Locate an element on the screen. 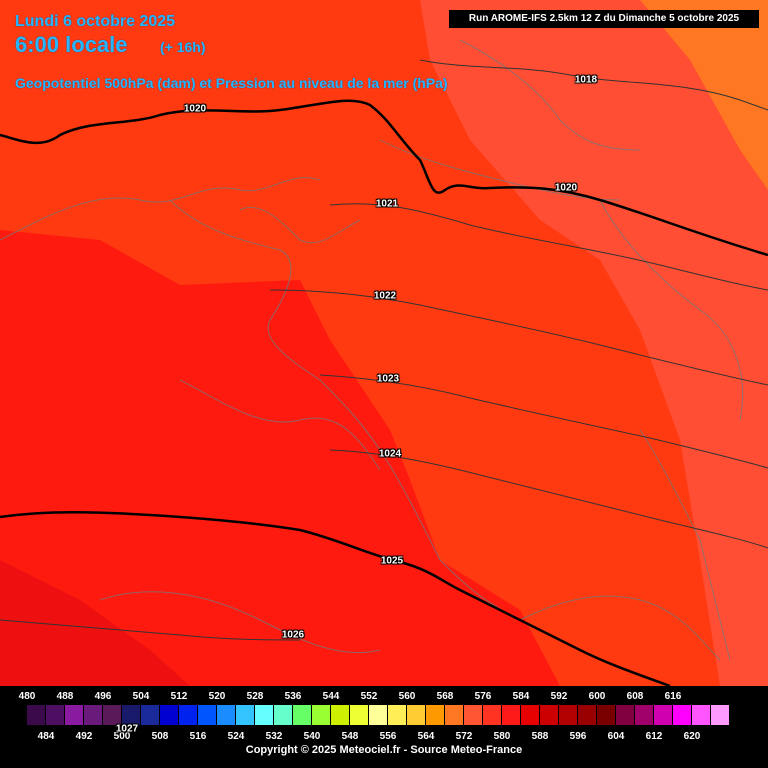  legend-tick-bottom: 620 is located at coordinates (692, 736).